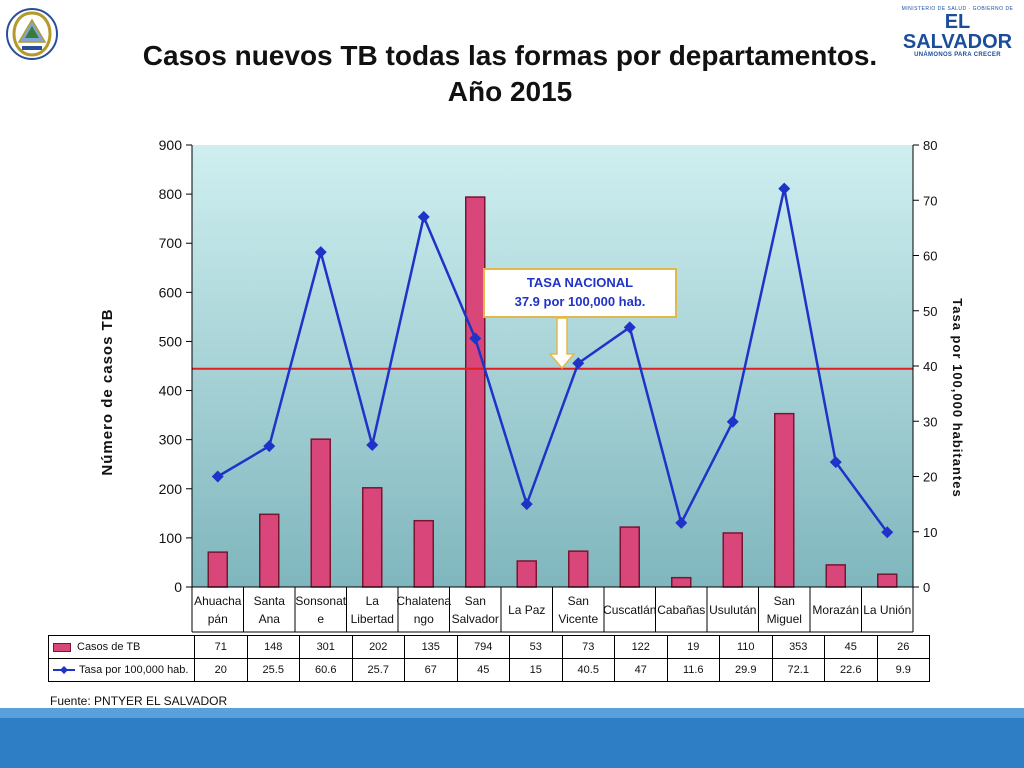 This screenshot has width=1024, height=768. I want to click on category-label: Ana, so click(270, 619).